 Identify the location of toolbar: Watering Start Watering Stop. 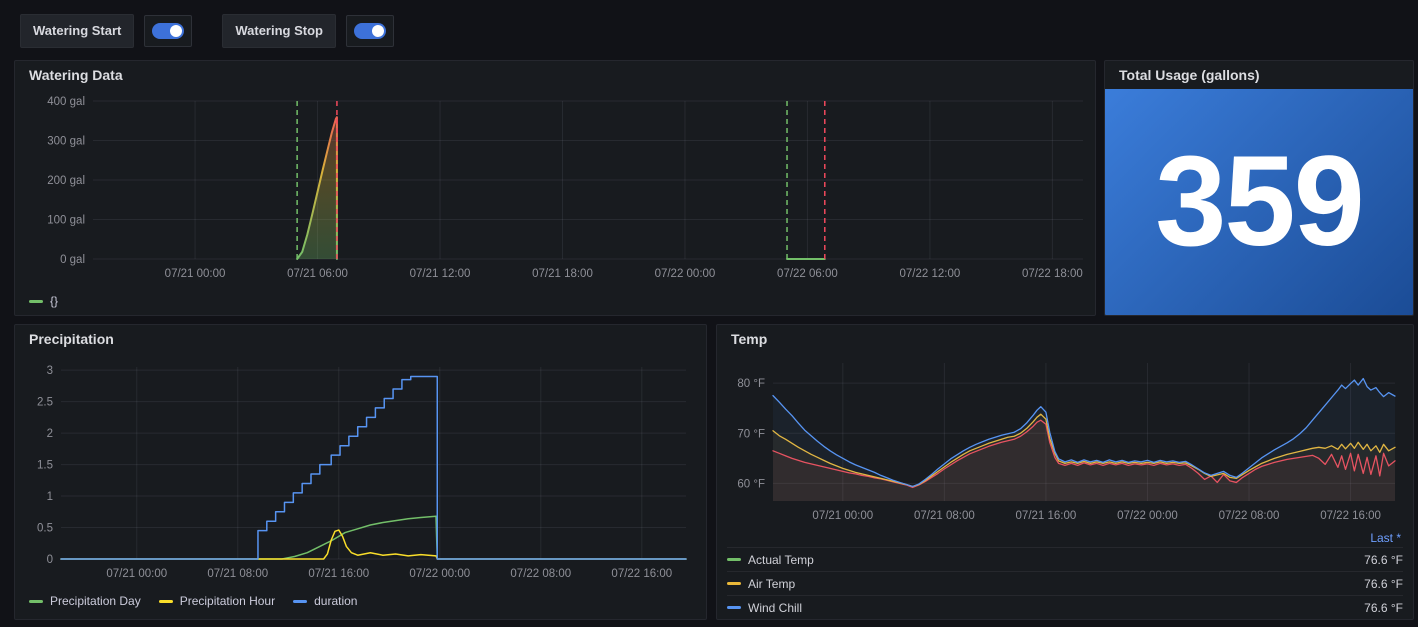
(207, 31).